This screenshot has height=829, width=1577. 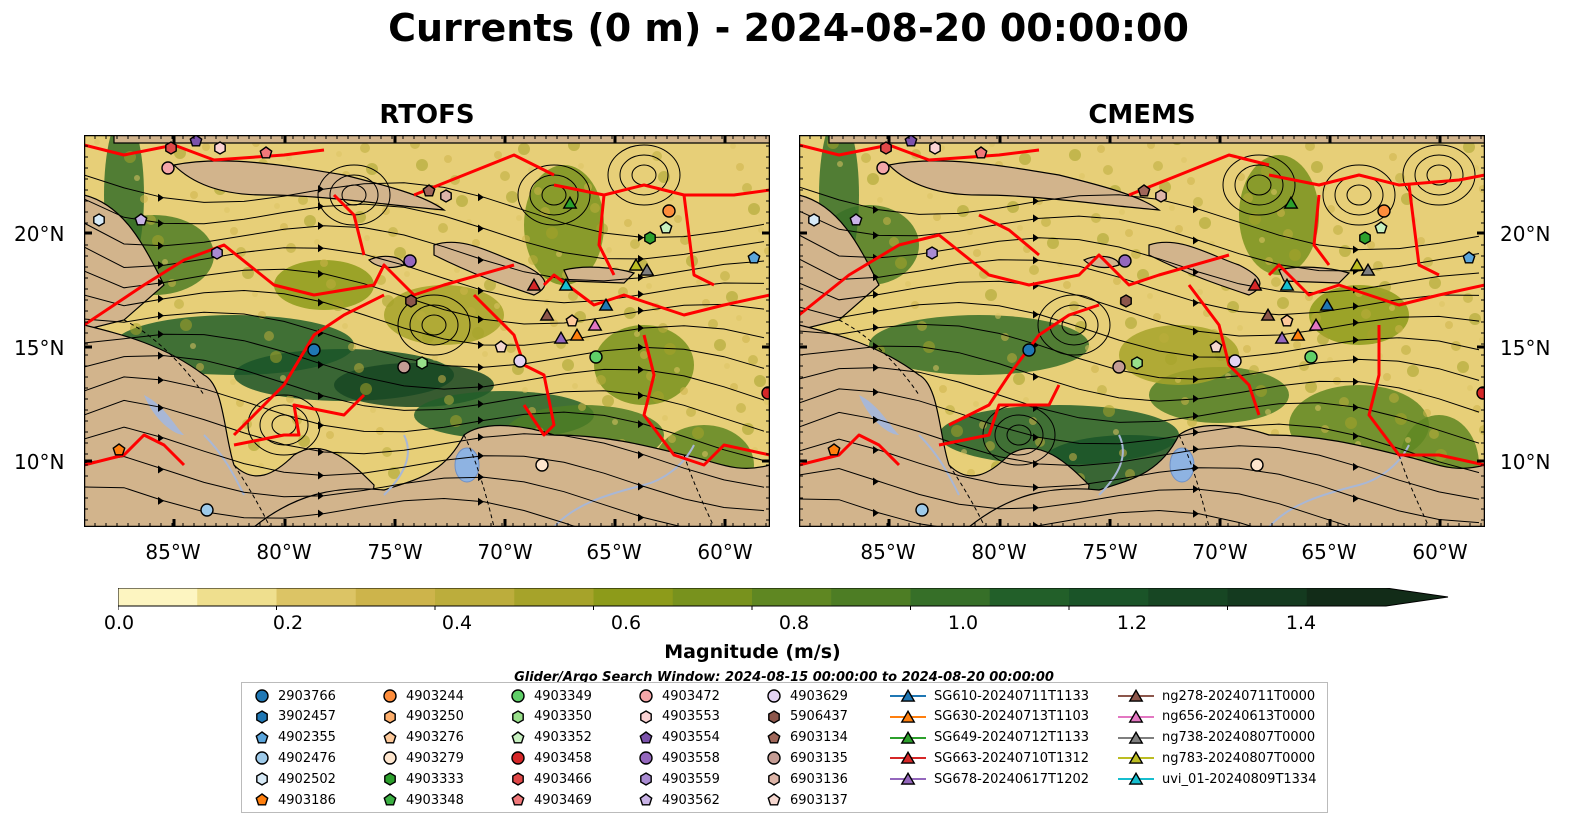 What do you see at coordinates (691, 800) in the screenshot?
I see `legend-item-label: 4903562` at bounding box center [691, 800].